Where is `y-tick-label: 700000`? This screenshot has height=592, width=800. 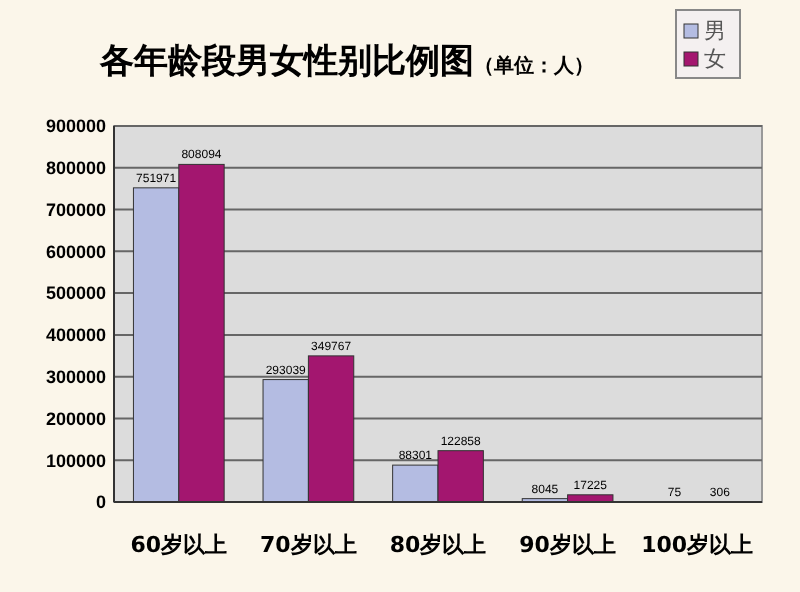 y-tick-label: 700000 is located at coordinates (75, 209).